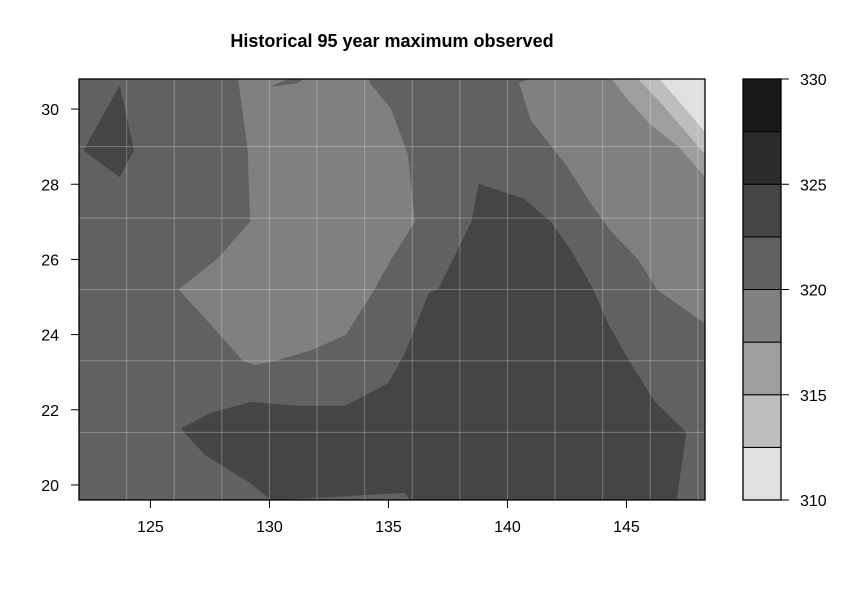 This screenshot has height=599, width=860. I want to click on x-tick-label: 140, so click(507, 527).